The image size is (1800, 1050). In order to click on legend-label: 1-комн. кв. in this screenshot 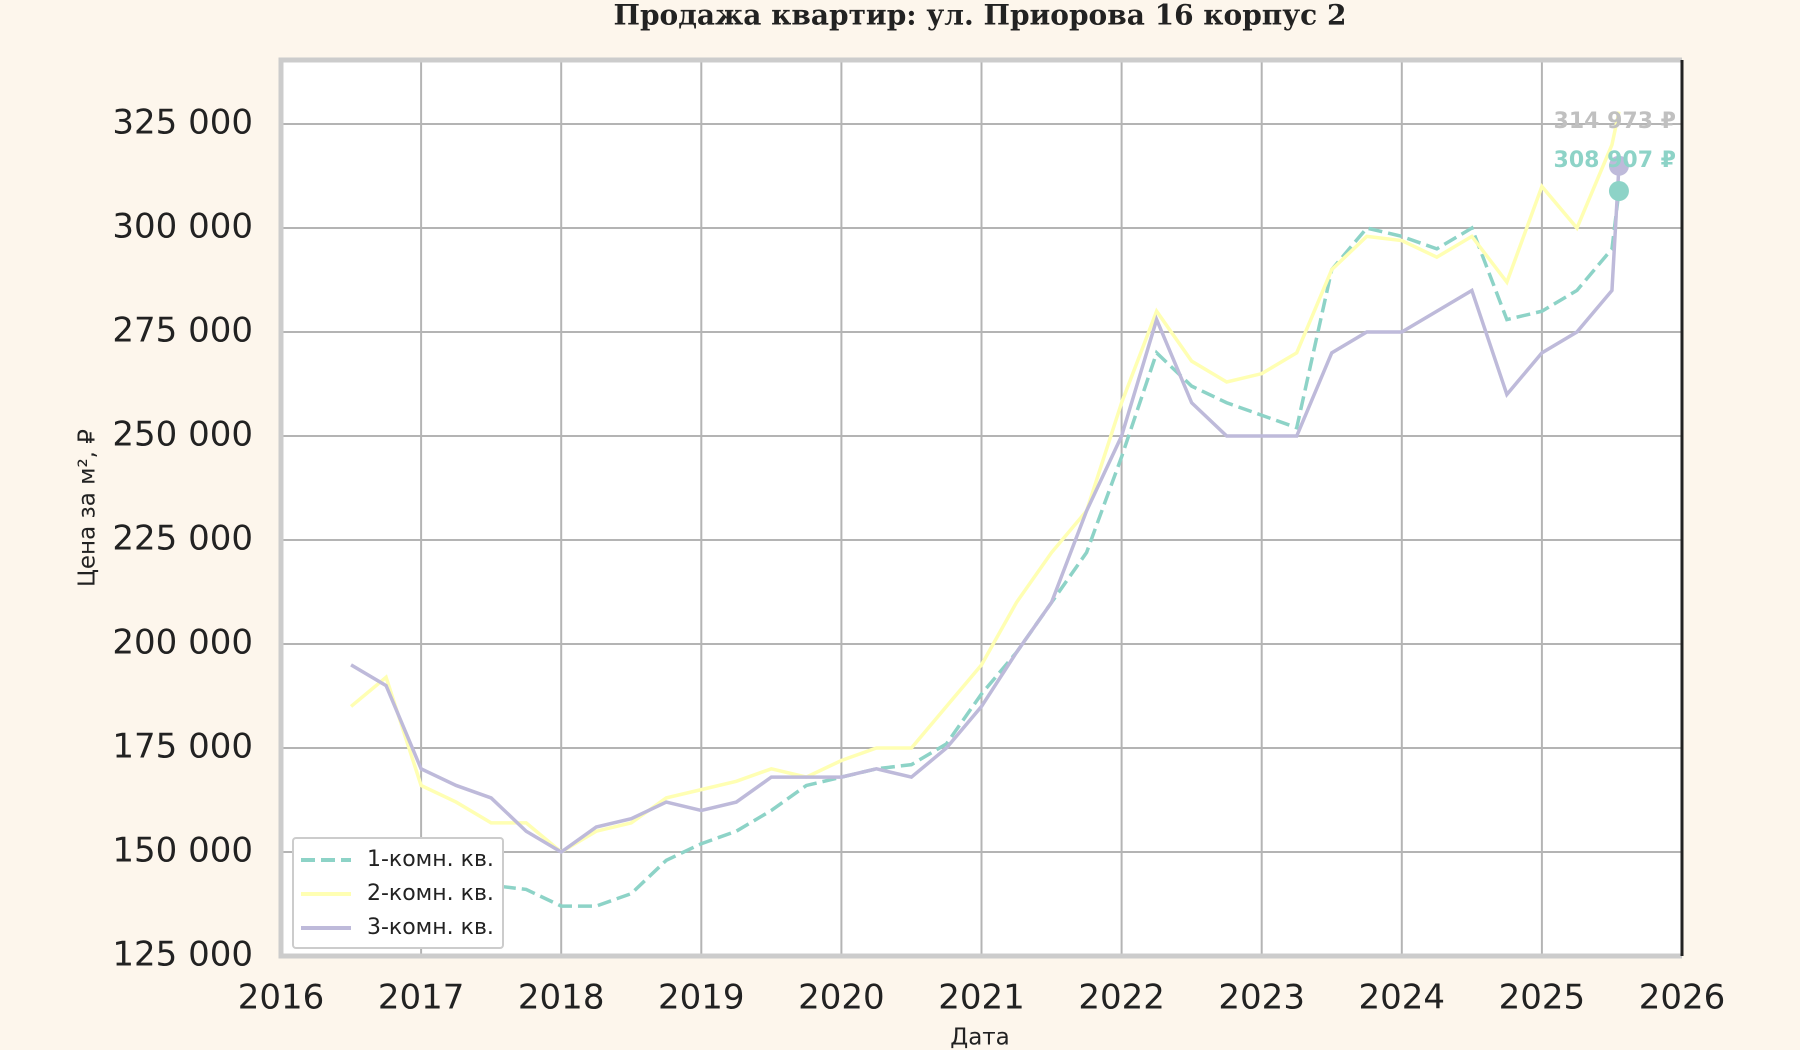, I will do `click(430, 859)`.